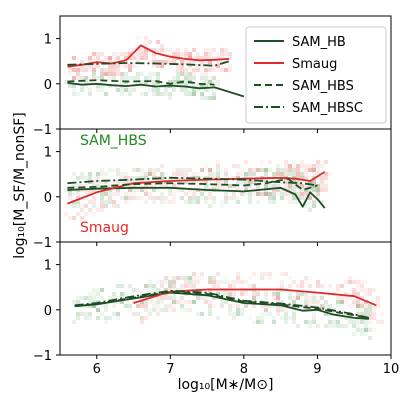  I want to click on legend-box, so click(316, 75).